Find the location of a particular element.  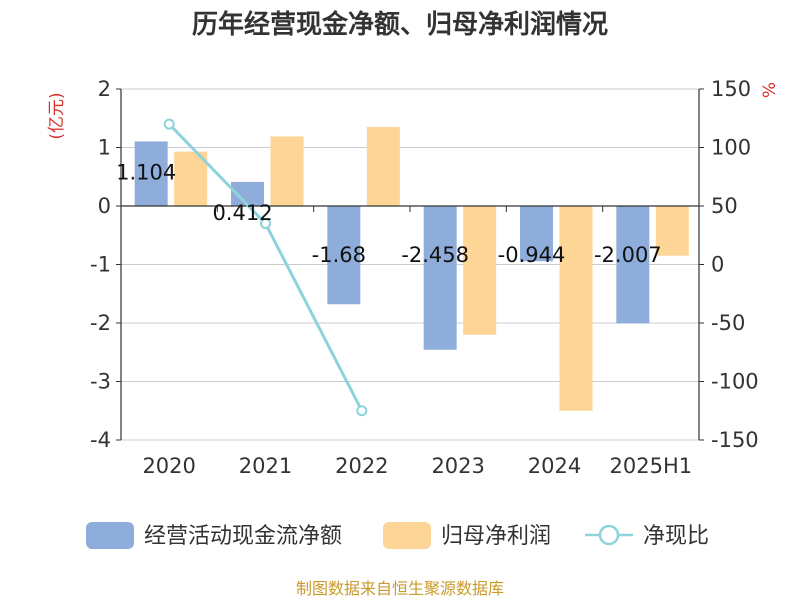

legend-swatch-net-profit is located at coordinates (407, 535).